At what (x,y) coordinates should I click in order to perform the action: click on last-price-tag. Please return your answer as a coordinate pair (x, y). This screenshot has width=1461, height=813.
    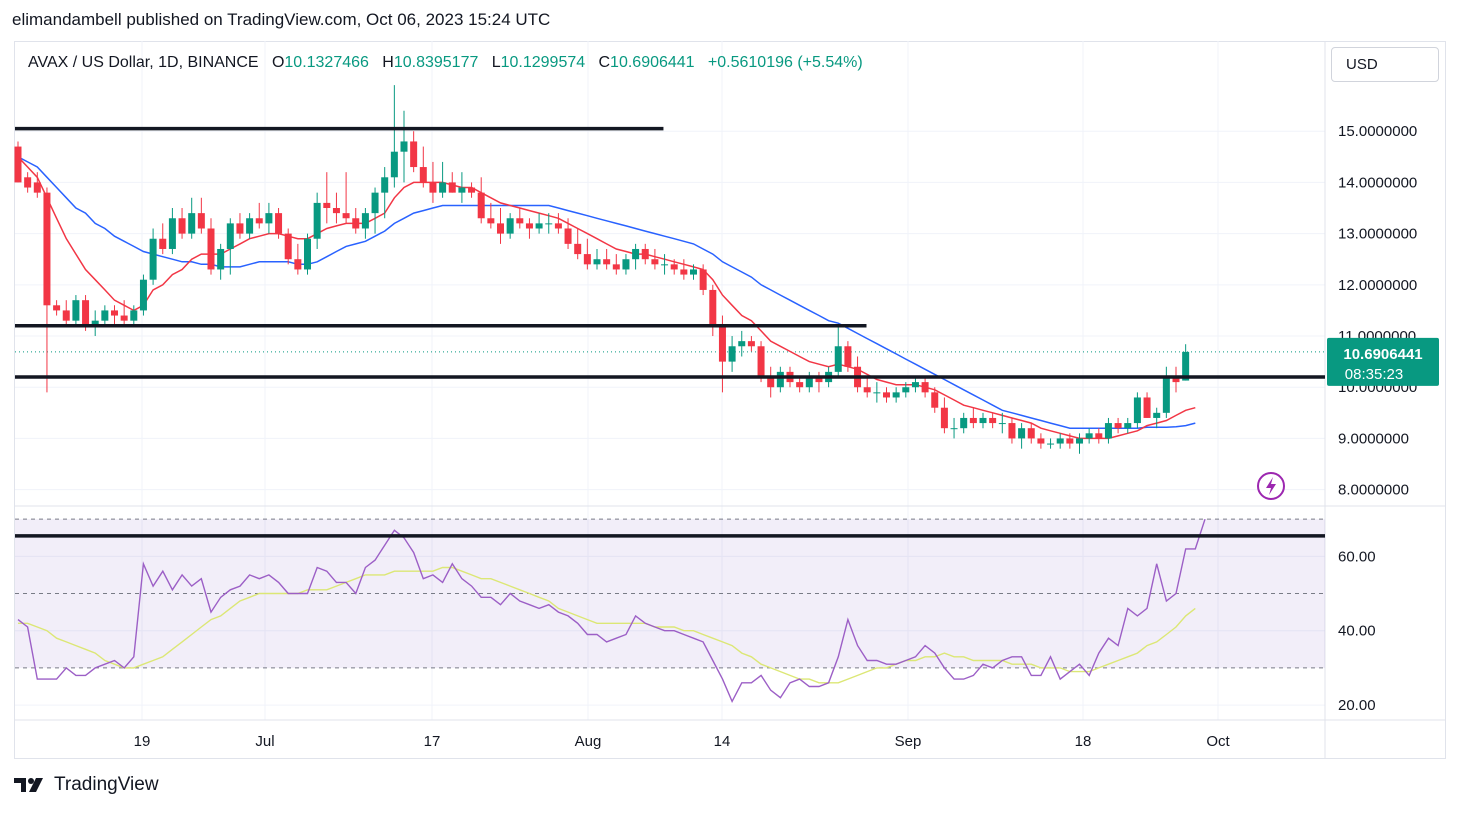
    Looking at the image, I should click on (1383, 361).